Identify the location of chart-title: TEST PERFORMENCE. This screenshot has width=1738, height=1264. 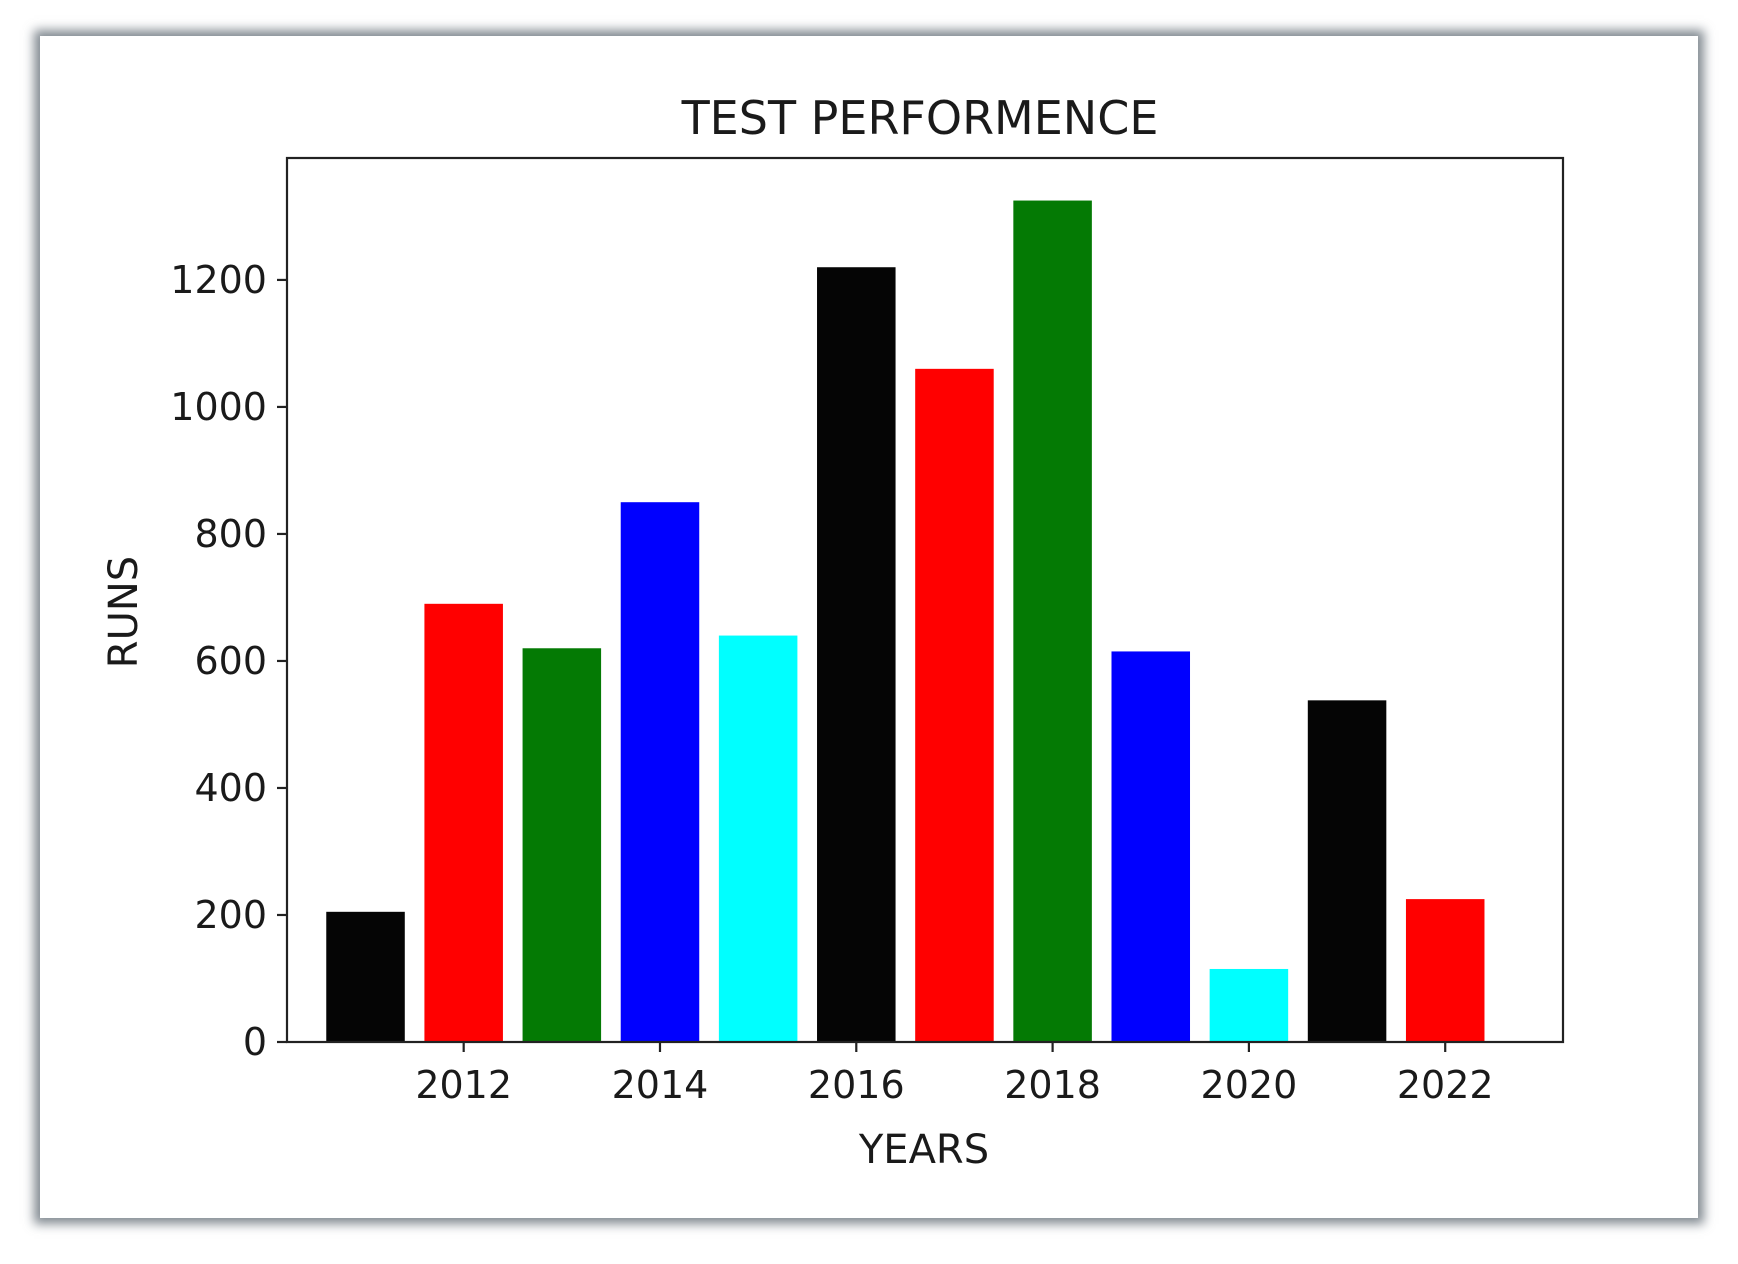
(920, 118).